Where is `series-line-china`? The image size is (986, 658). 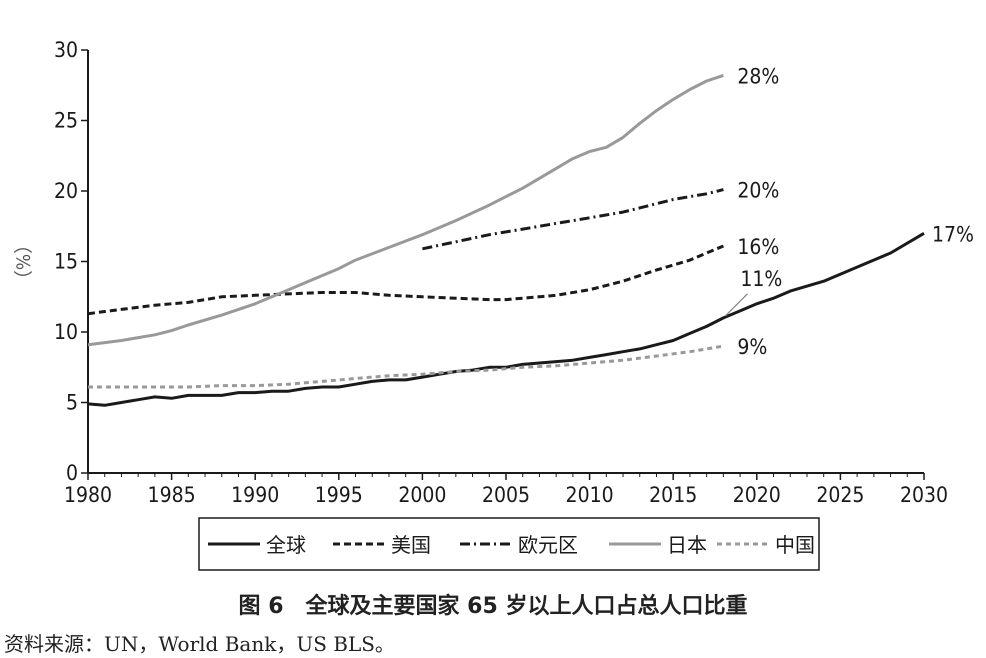
series-line-china is located at coordinates (406, 366).